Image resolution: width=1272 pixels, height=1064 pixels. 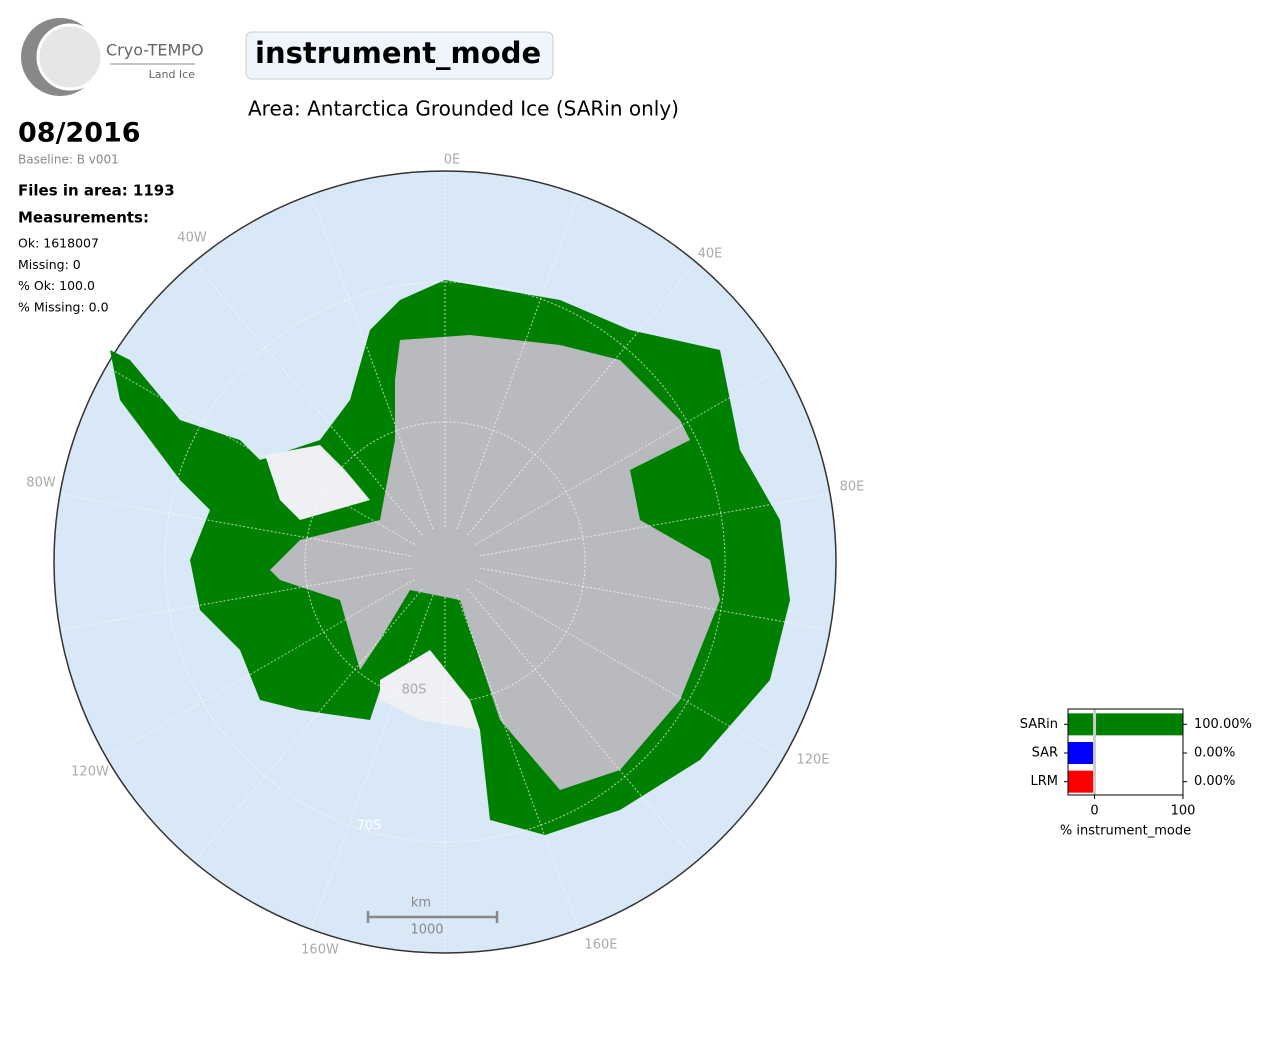 I want to click on scale-bar, so click(x=432, y=917).